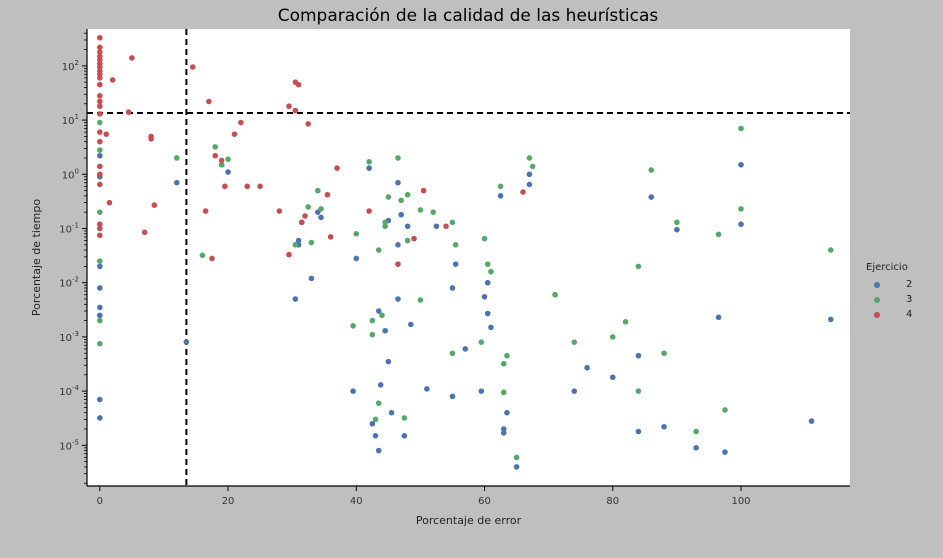  I want to click on x-tick-label: 40, so click(356, 501).